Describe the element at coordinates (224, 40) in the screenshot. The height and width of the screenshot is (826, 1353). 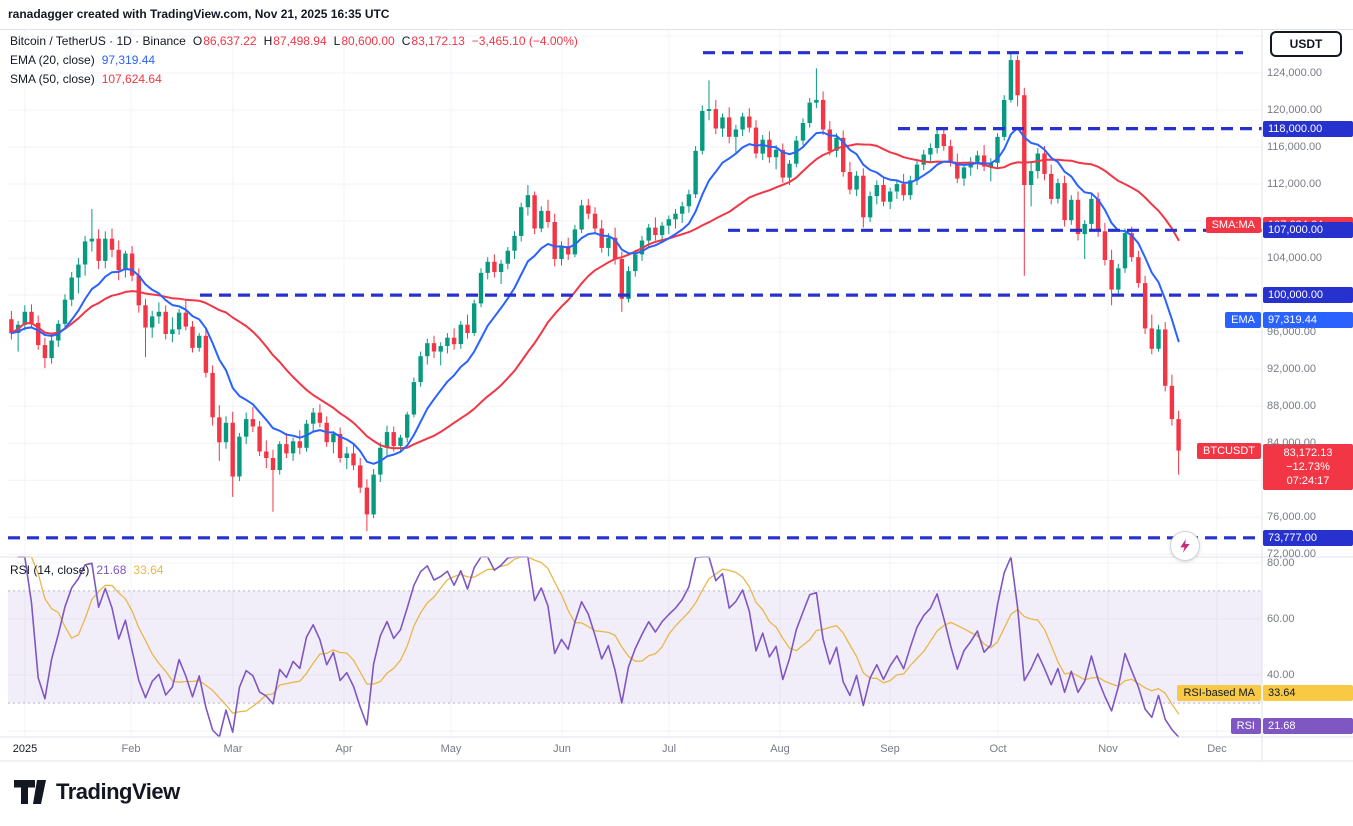
I see `ohlc-open: O 86,637.22` at that location.